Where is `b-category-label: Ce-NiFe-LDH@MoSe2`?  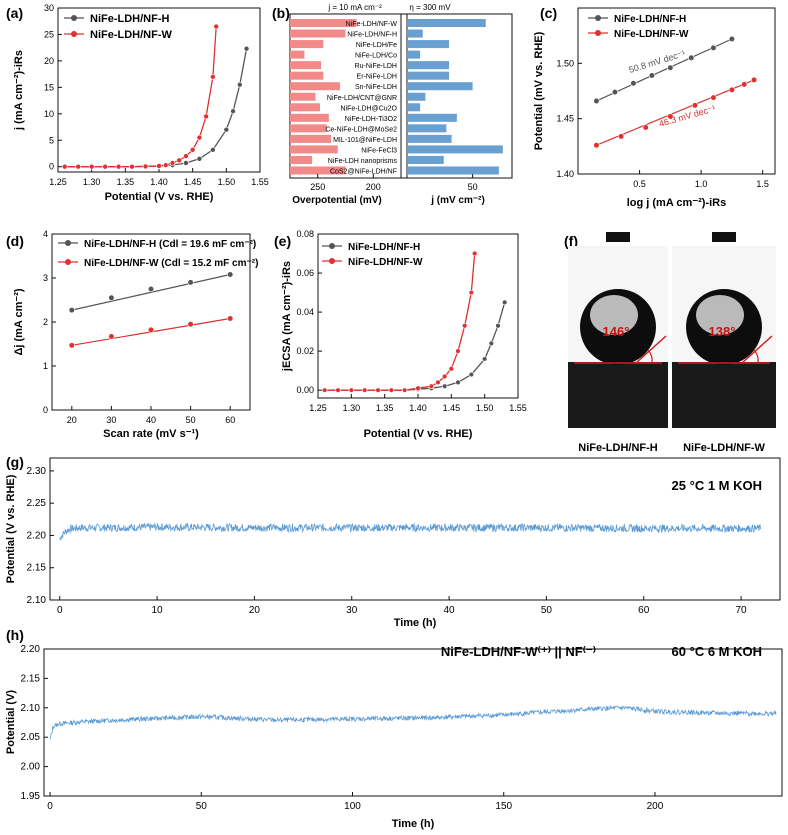 b-category-label: Ce-NiFe-LDH@MoSe2 is located at coordinates (361, 129).